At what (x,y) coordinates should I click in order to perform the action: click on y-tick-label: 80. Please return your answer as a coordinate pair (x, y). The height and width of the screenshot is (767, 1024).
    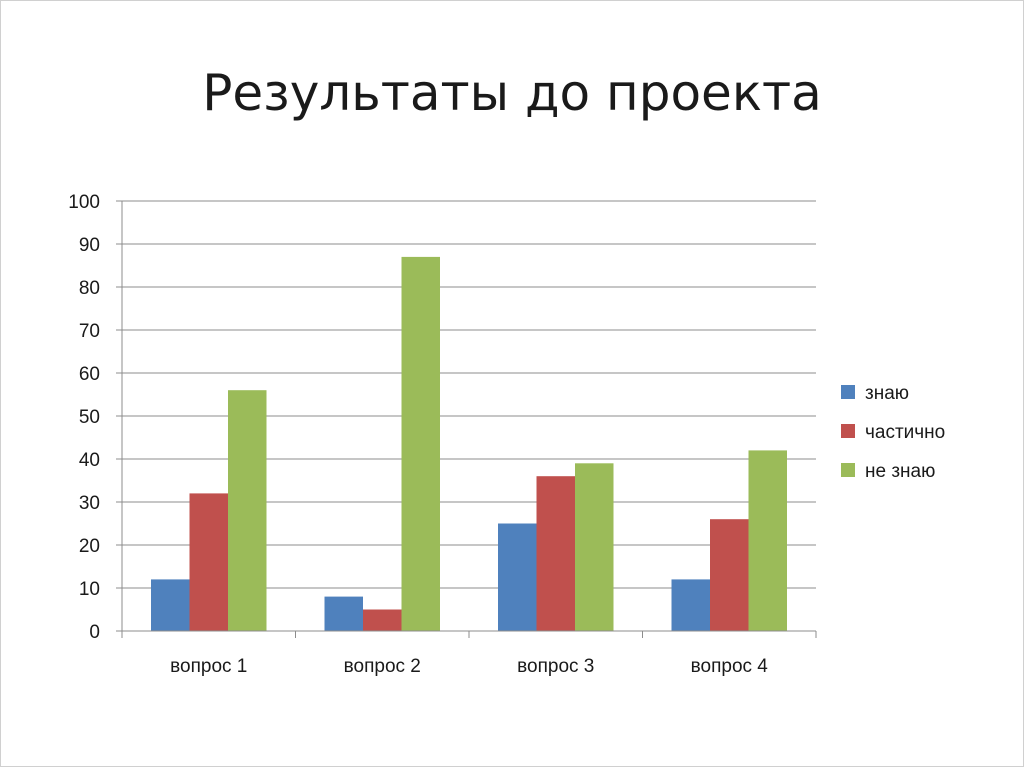
    Looking at the image, I should click on (89, 288).